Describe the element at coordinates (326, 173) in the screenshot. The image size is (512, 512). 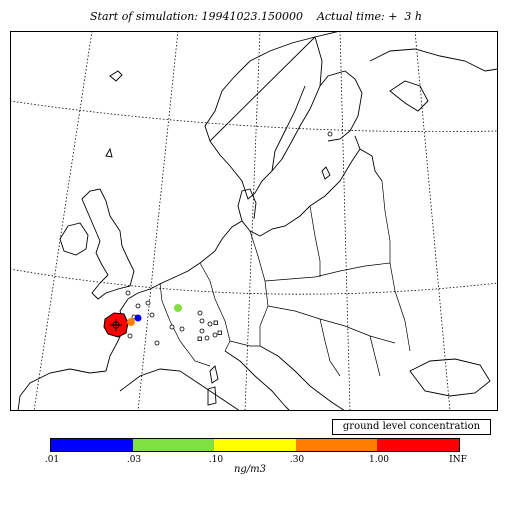
I see `gotland-island` at that location.